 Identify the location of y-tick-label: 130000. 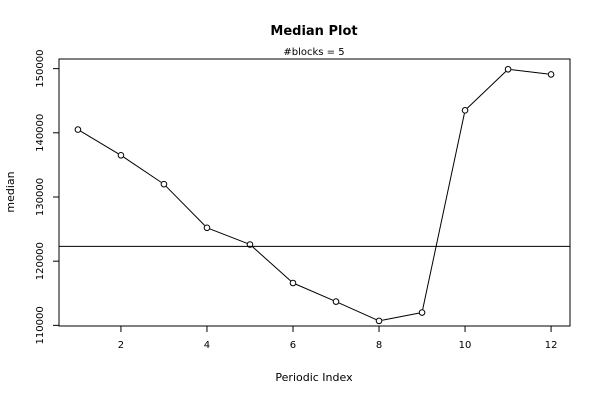
(40, 197).